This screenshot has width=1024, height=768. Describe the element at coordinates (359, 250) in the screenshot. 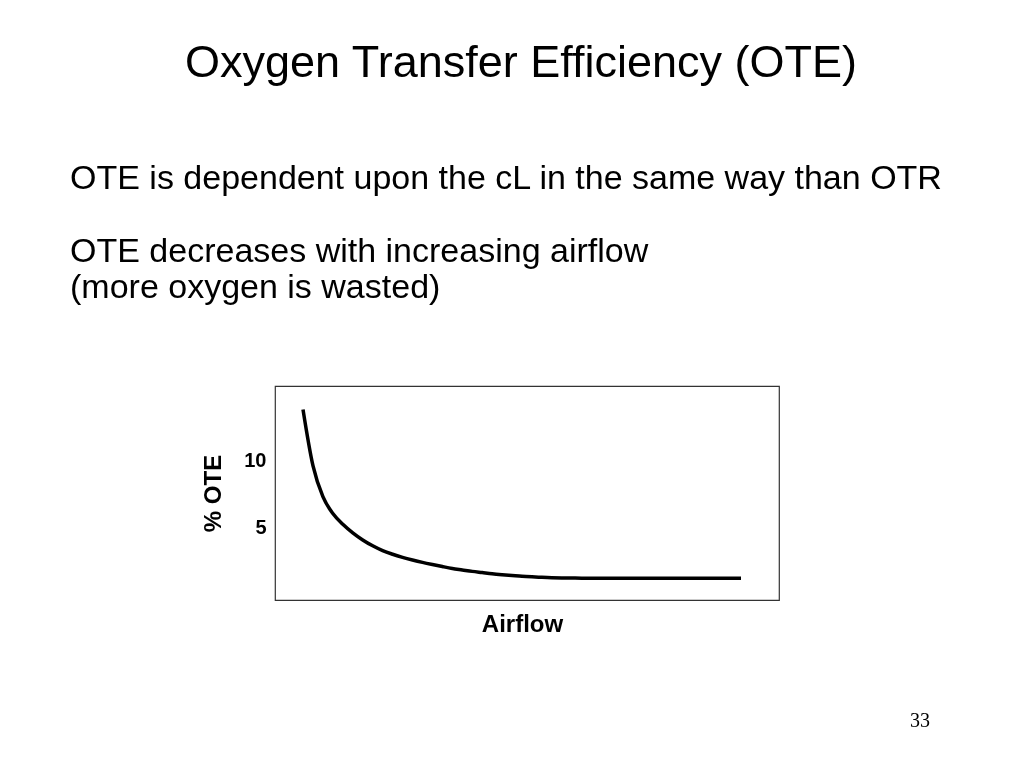

I see `text: OTE decreases with increasing airflow` at that location.